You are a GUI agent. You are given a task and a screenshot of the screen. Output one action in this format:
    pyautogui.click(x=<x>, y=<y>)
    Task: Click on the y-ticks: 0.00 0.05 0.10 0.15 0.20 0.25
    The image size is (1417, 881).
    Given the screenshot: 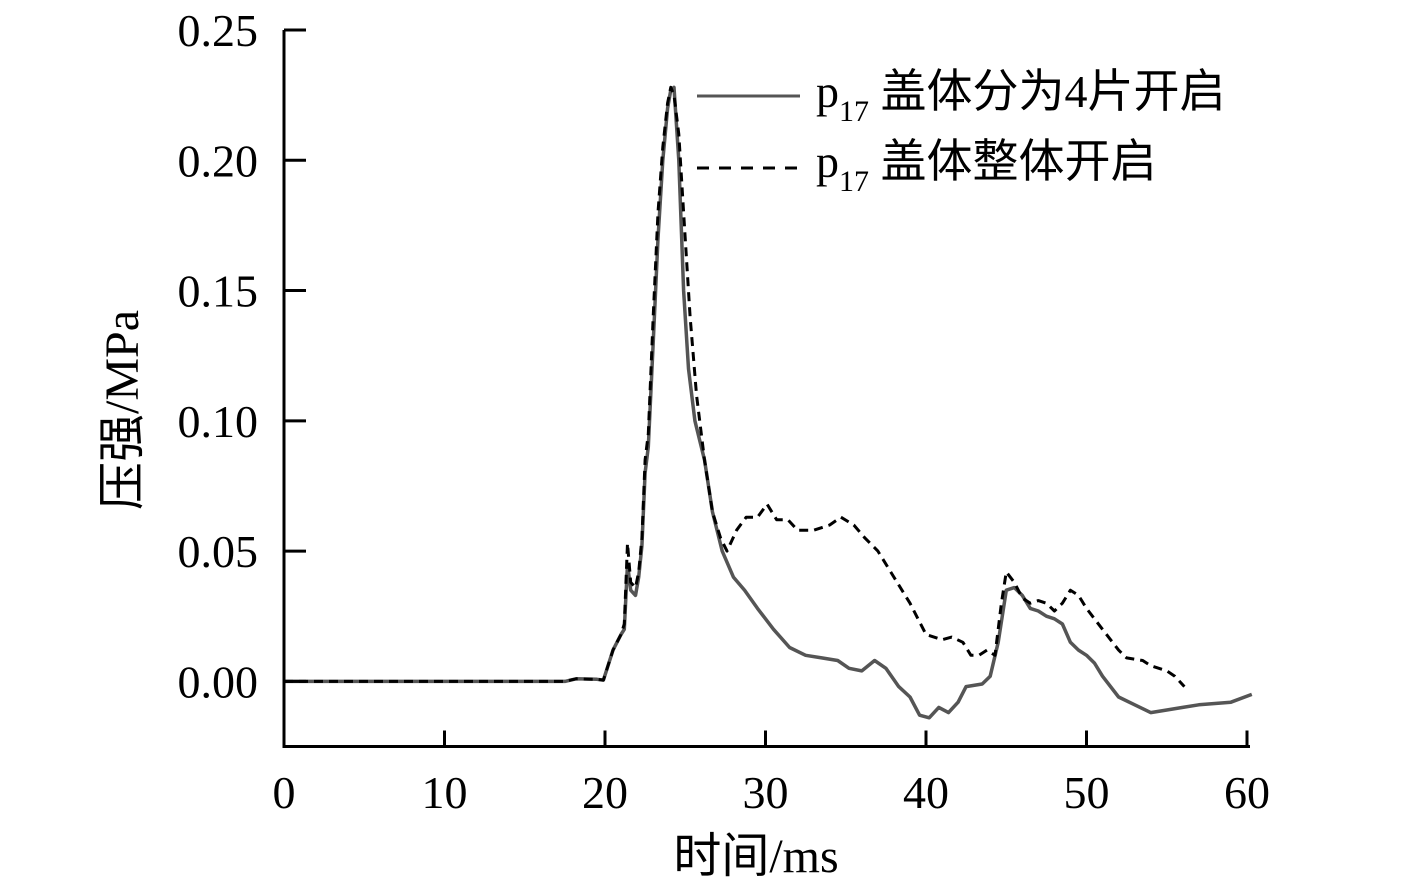 What is the action you would take?
    pyautogui.click(x=242, y=356)
    